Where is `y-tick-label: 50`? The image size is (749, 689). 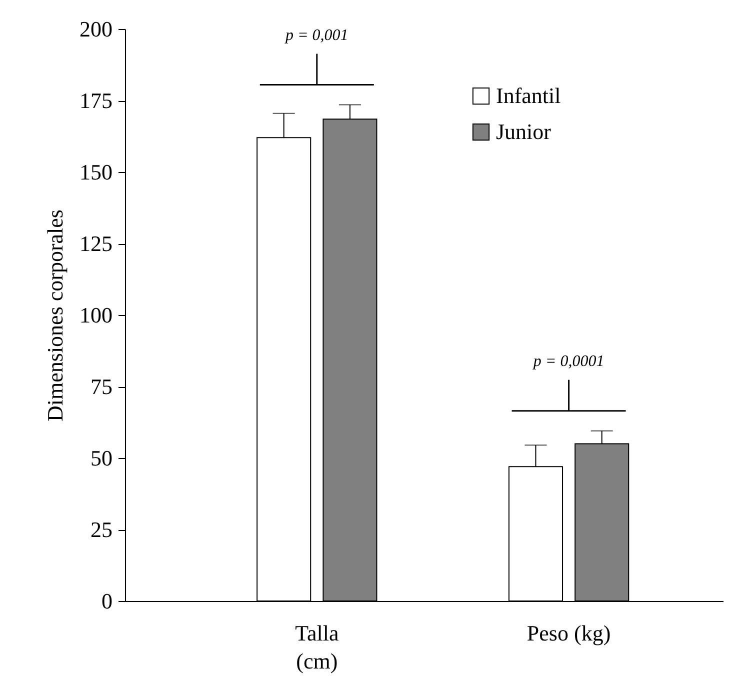
y-tick-label: 50 is located at coordinates (101, 458).